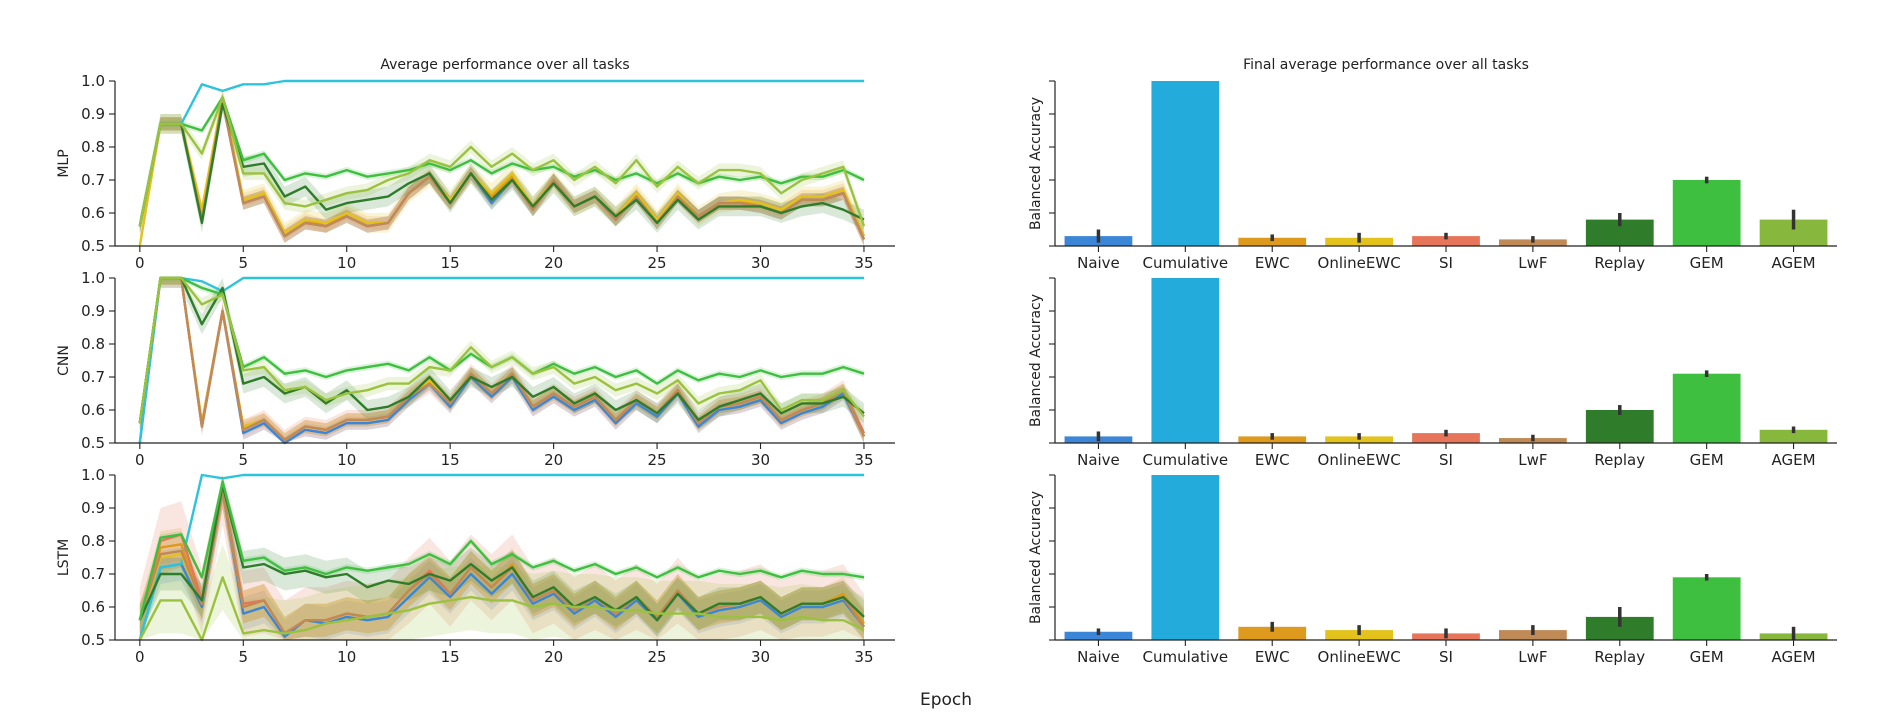 This screenshot has width=1903, height=714. I want to click on line-chart-lstm: 0.5 0.6 0.7 0.8 0.9 1.0 0 5 10 15 20 25 30 35 LSTM, so click(475, 566).